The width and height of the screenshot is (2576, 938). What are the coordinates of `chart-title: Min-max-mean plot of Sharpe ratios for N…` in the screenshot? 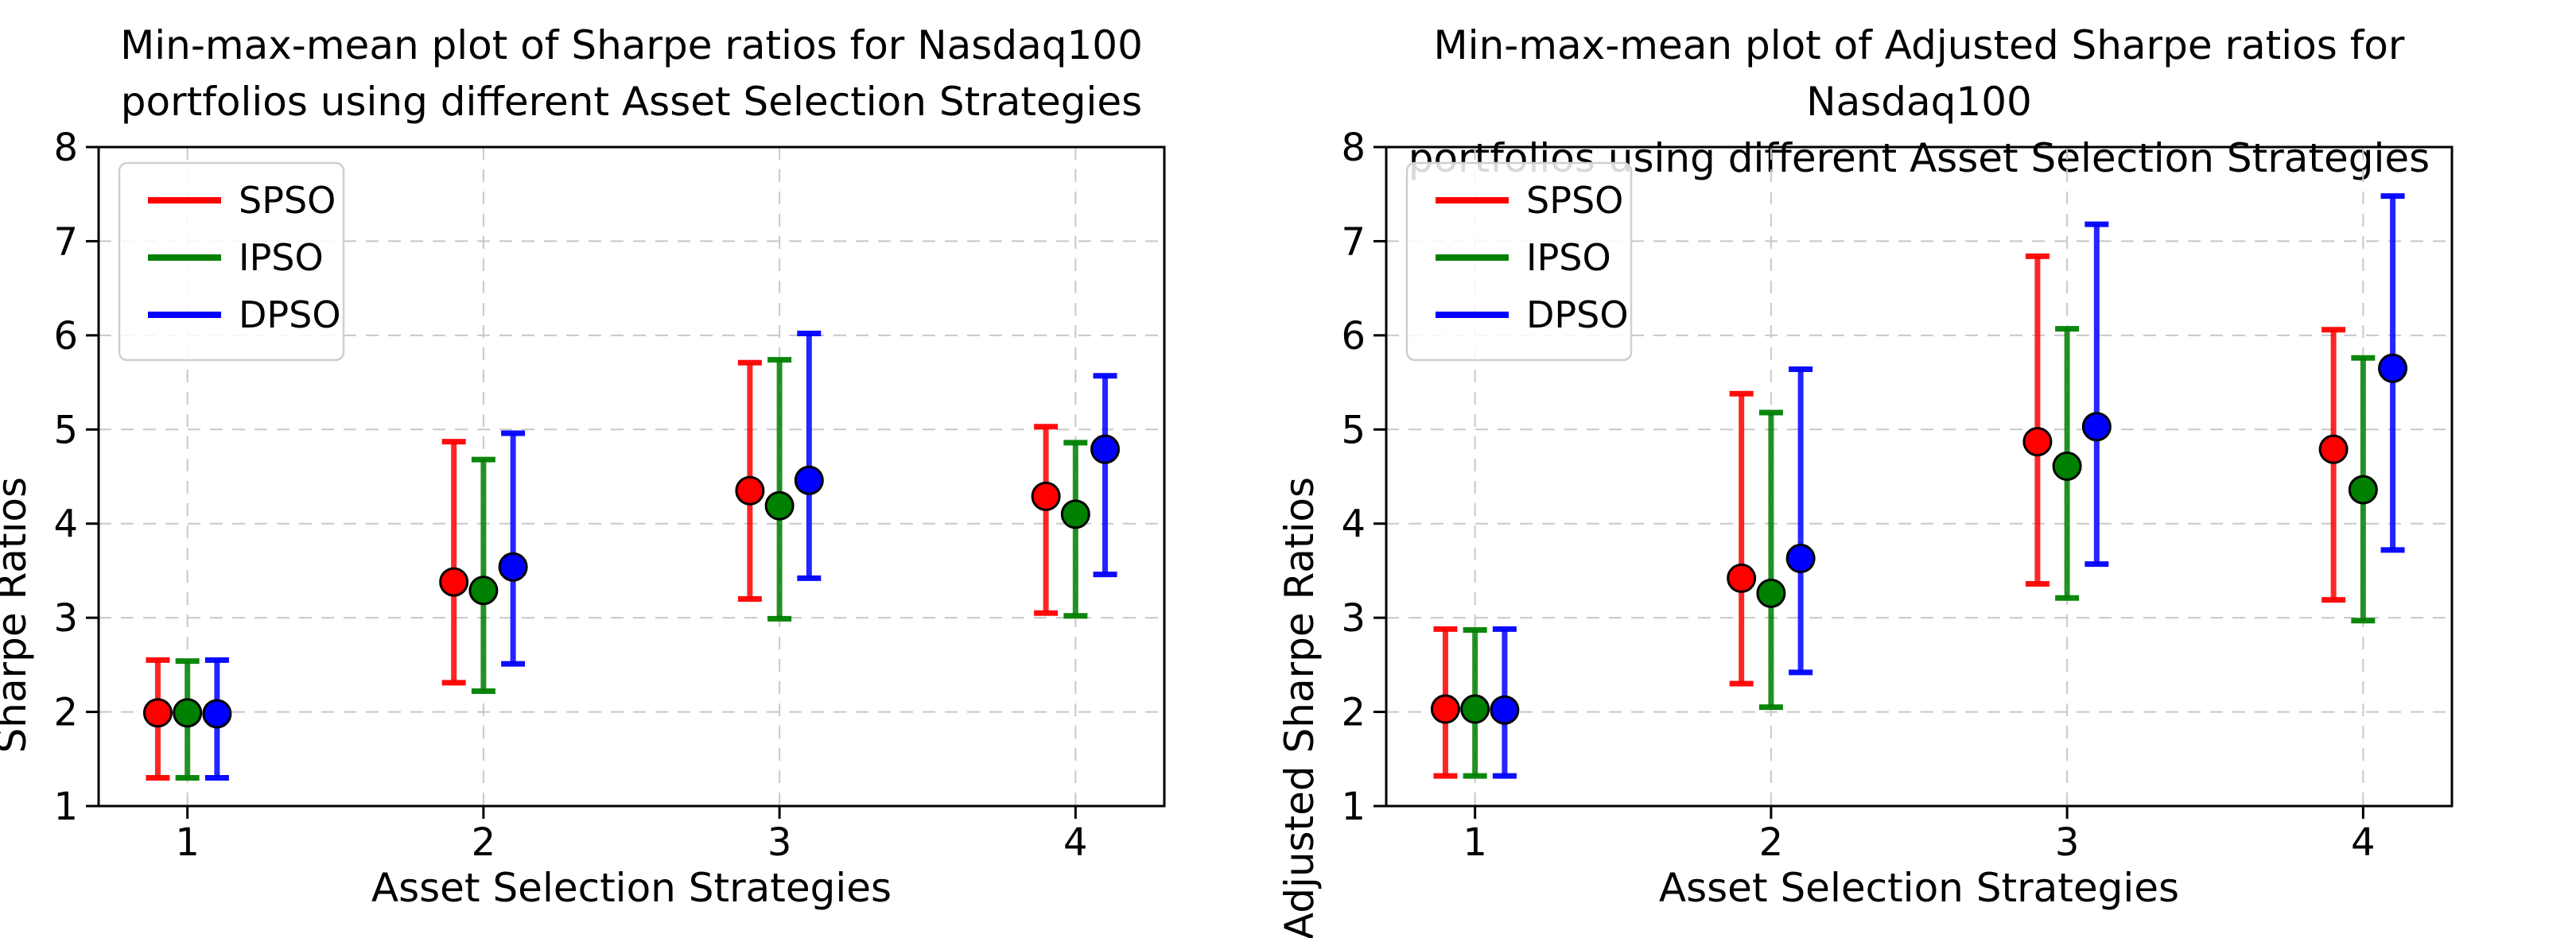 It's located at (631, 73).